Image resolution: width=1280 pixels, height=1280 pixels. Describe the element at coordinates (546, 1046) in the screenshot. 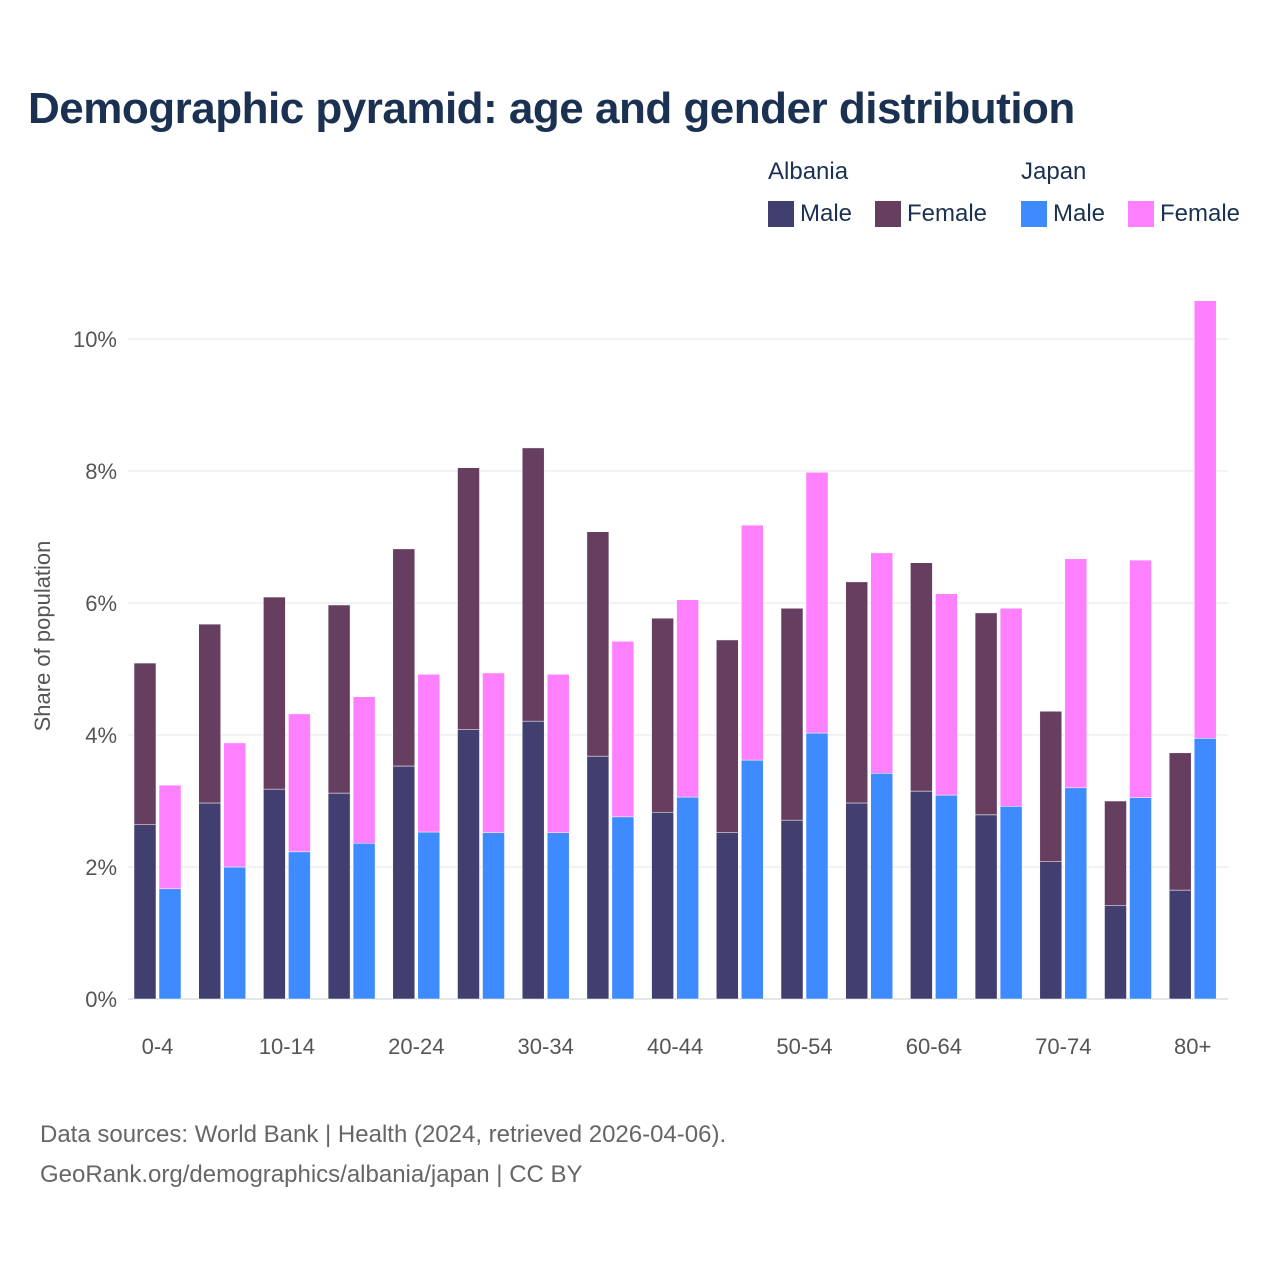

I see `x-tick-label: 30-34` at that location.